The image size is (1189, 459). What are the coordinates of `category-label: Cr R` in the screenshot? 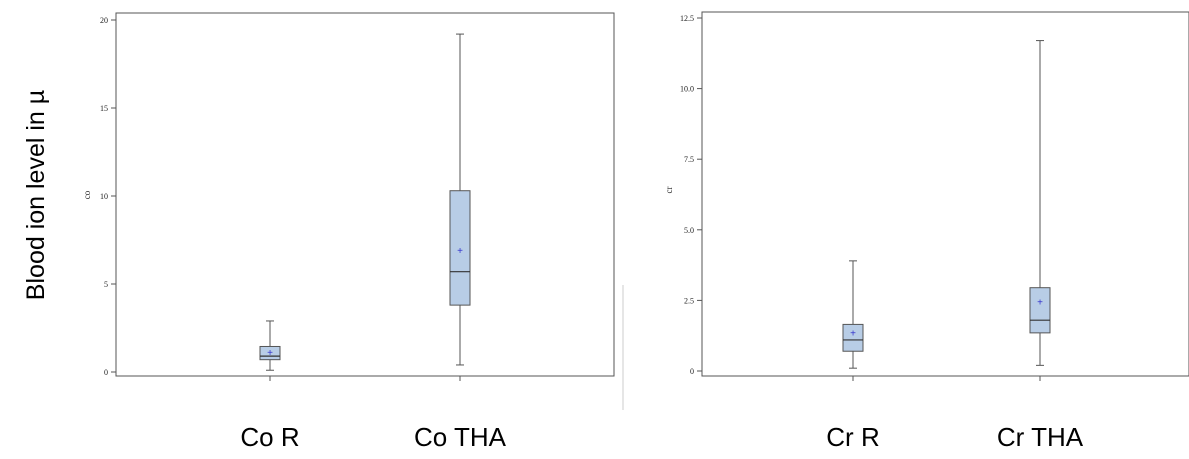 It's located at (852, 437).